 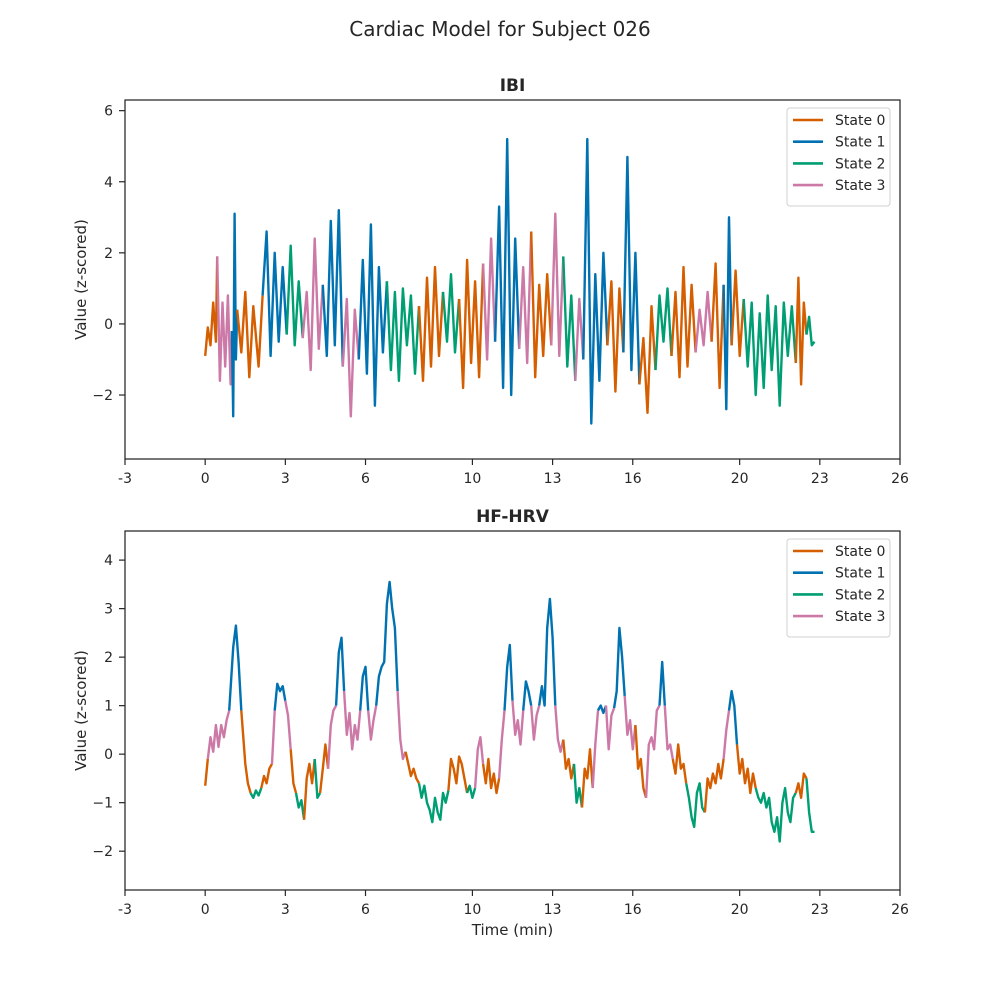 What do you see at coordinates (820, 479) in the screenshot?
I see `ibi-x-tick-label: 23` at bounding box center [820, 479].